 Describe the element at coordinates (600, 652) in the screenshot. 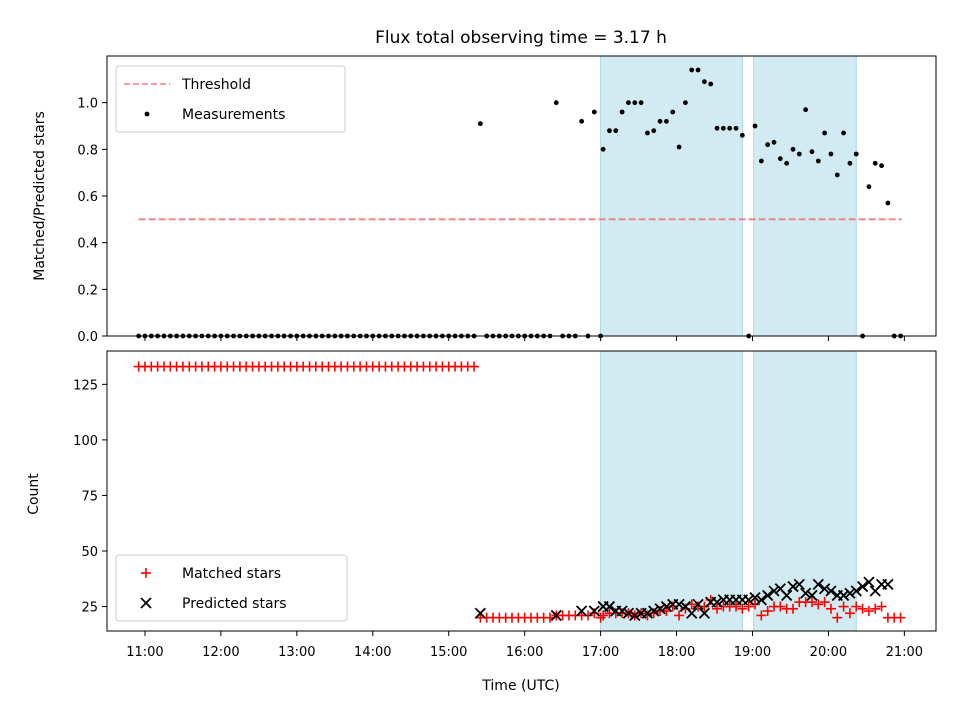

I see `x-tick-label: 17:00` at that location.